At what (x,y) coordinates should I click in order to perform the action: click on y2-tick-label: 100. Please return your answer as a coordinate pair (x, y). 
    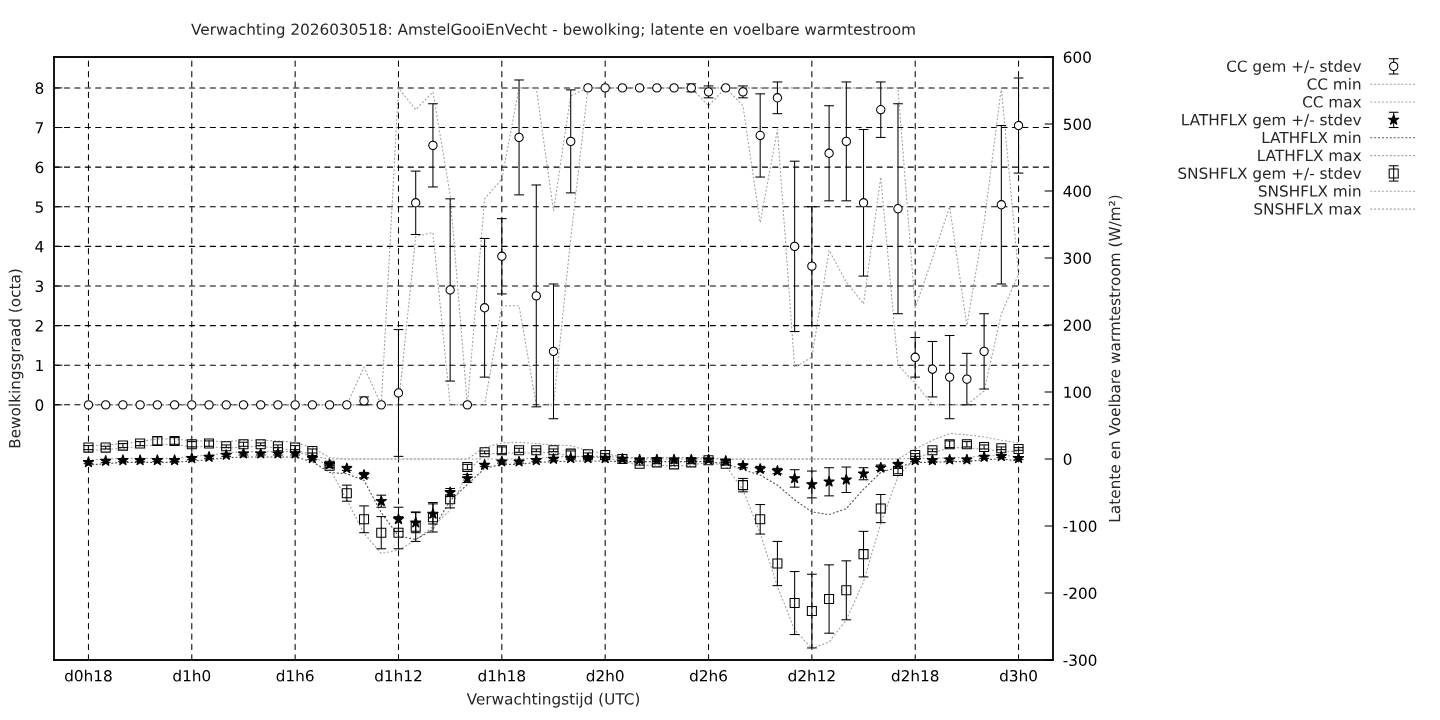
    Looking at the image, I should click on (1077, 392).